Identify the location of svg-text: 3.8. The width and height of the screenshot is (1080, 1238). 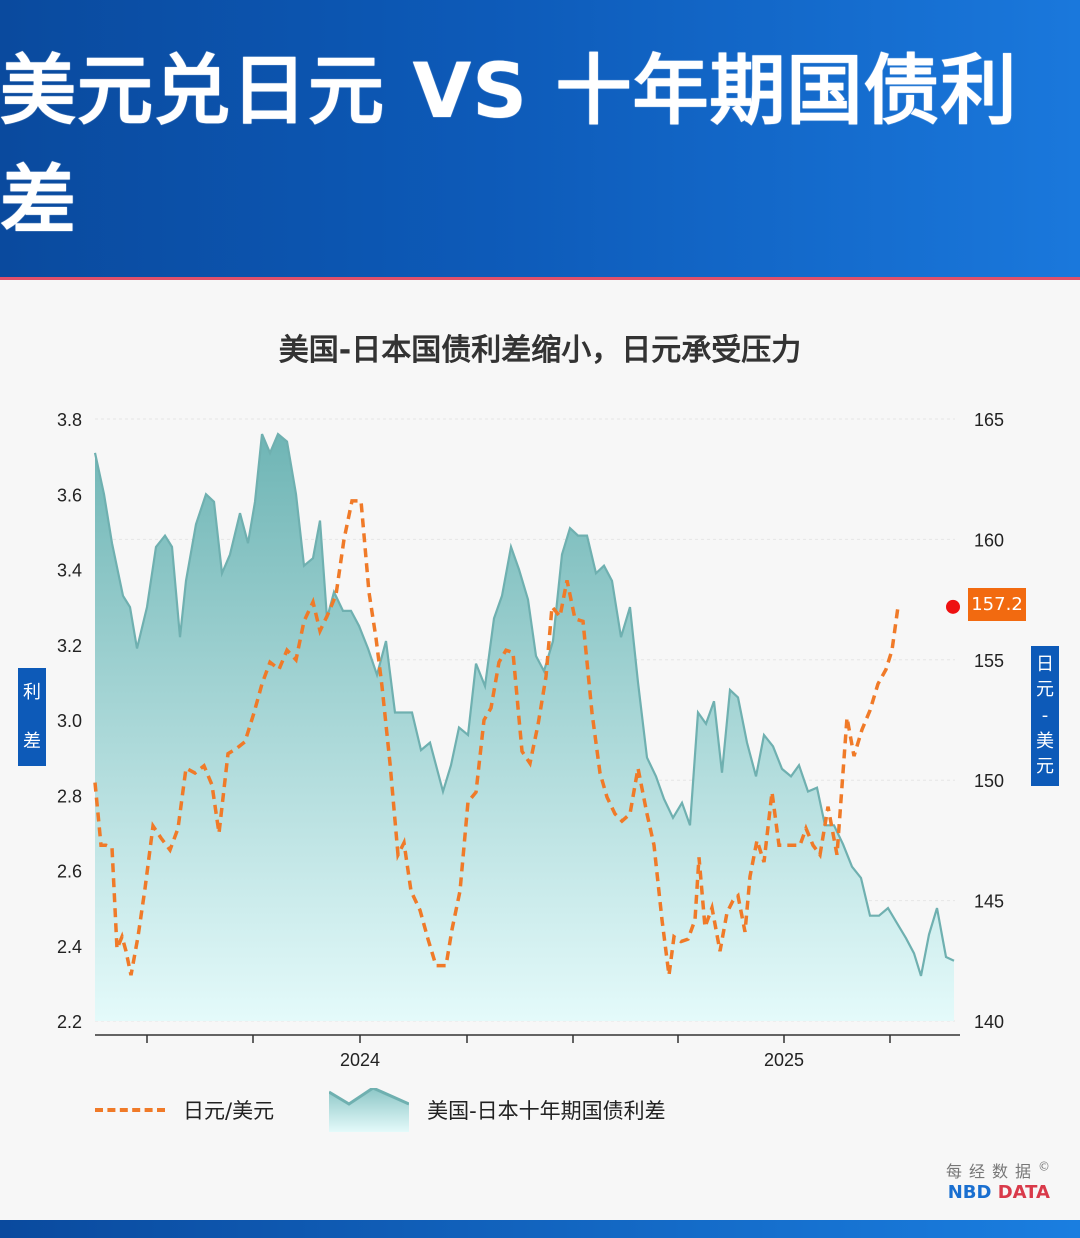
(69, 420).